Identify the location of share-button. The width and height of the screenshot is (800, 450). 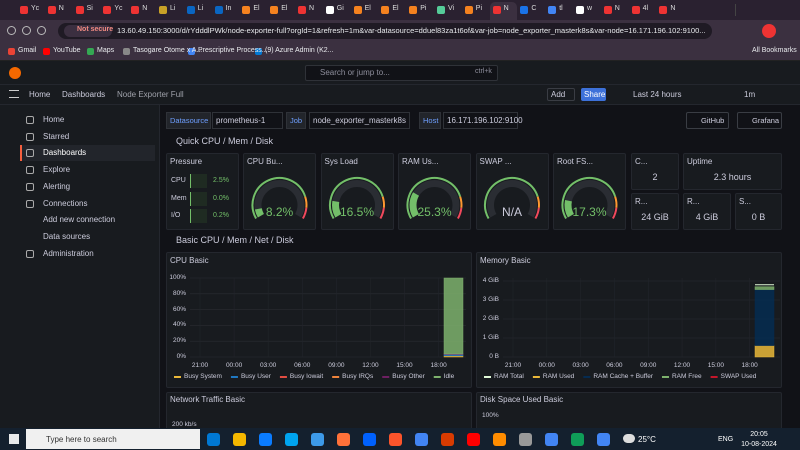
(593, 94).